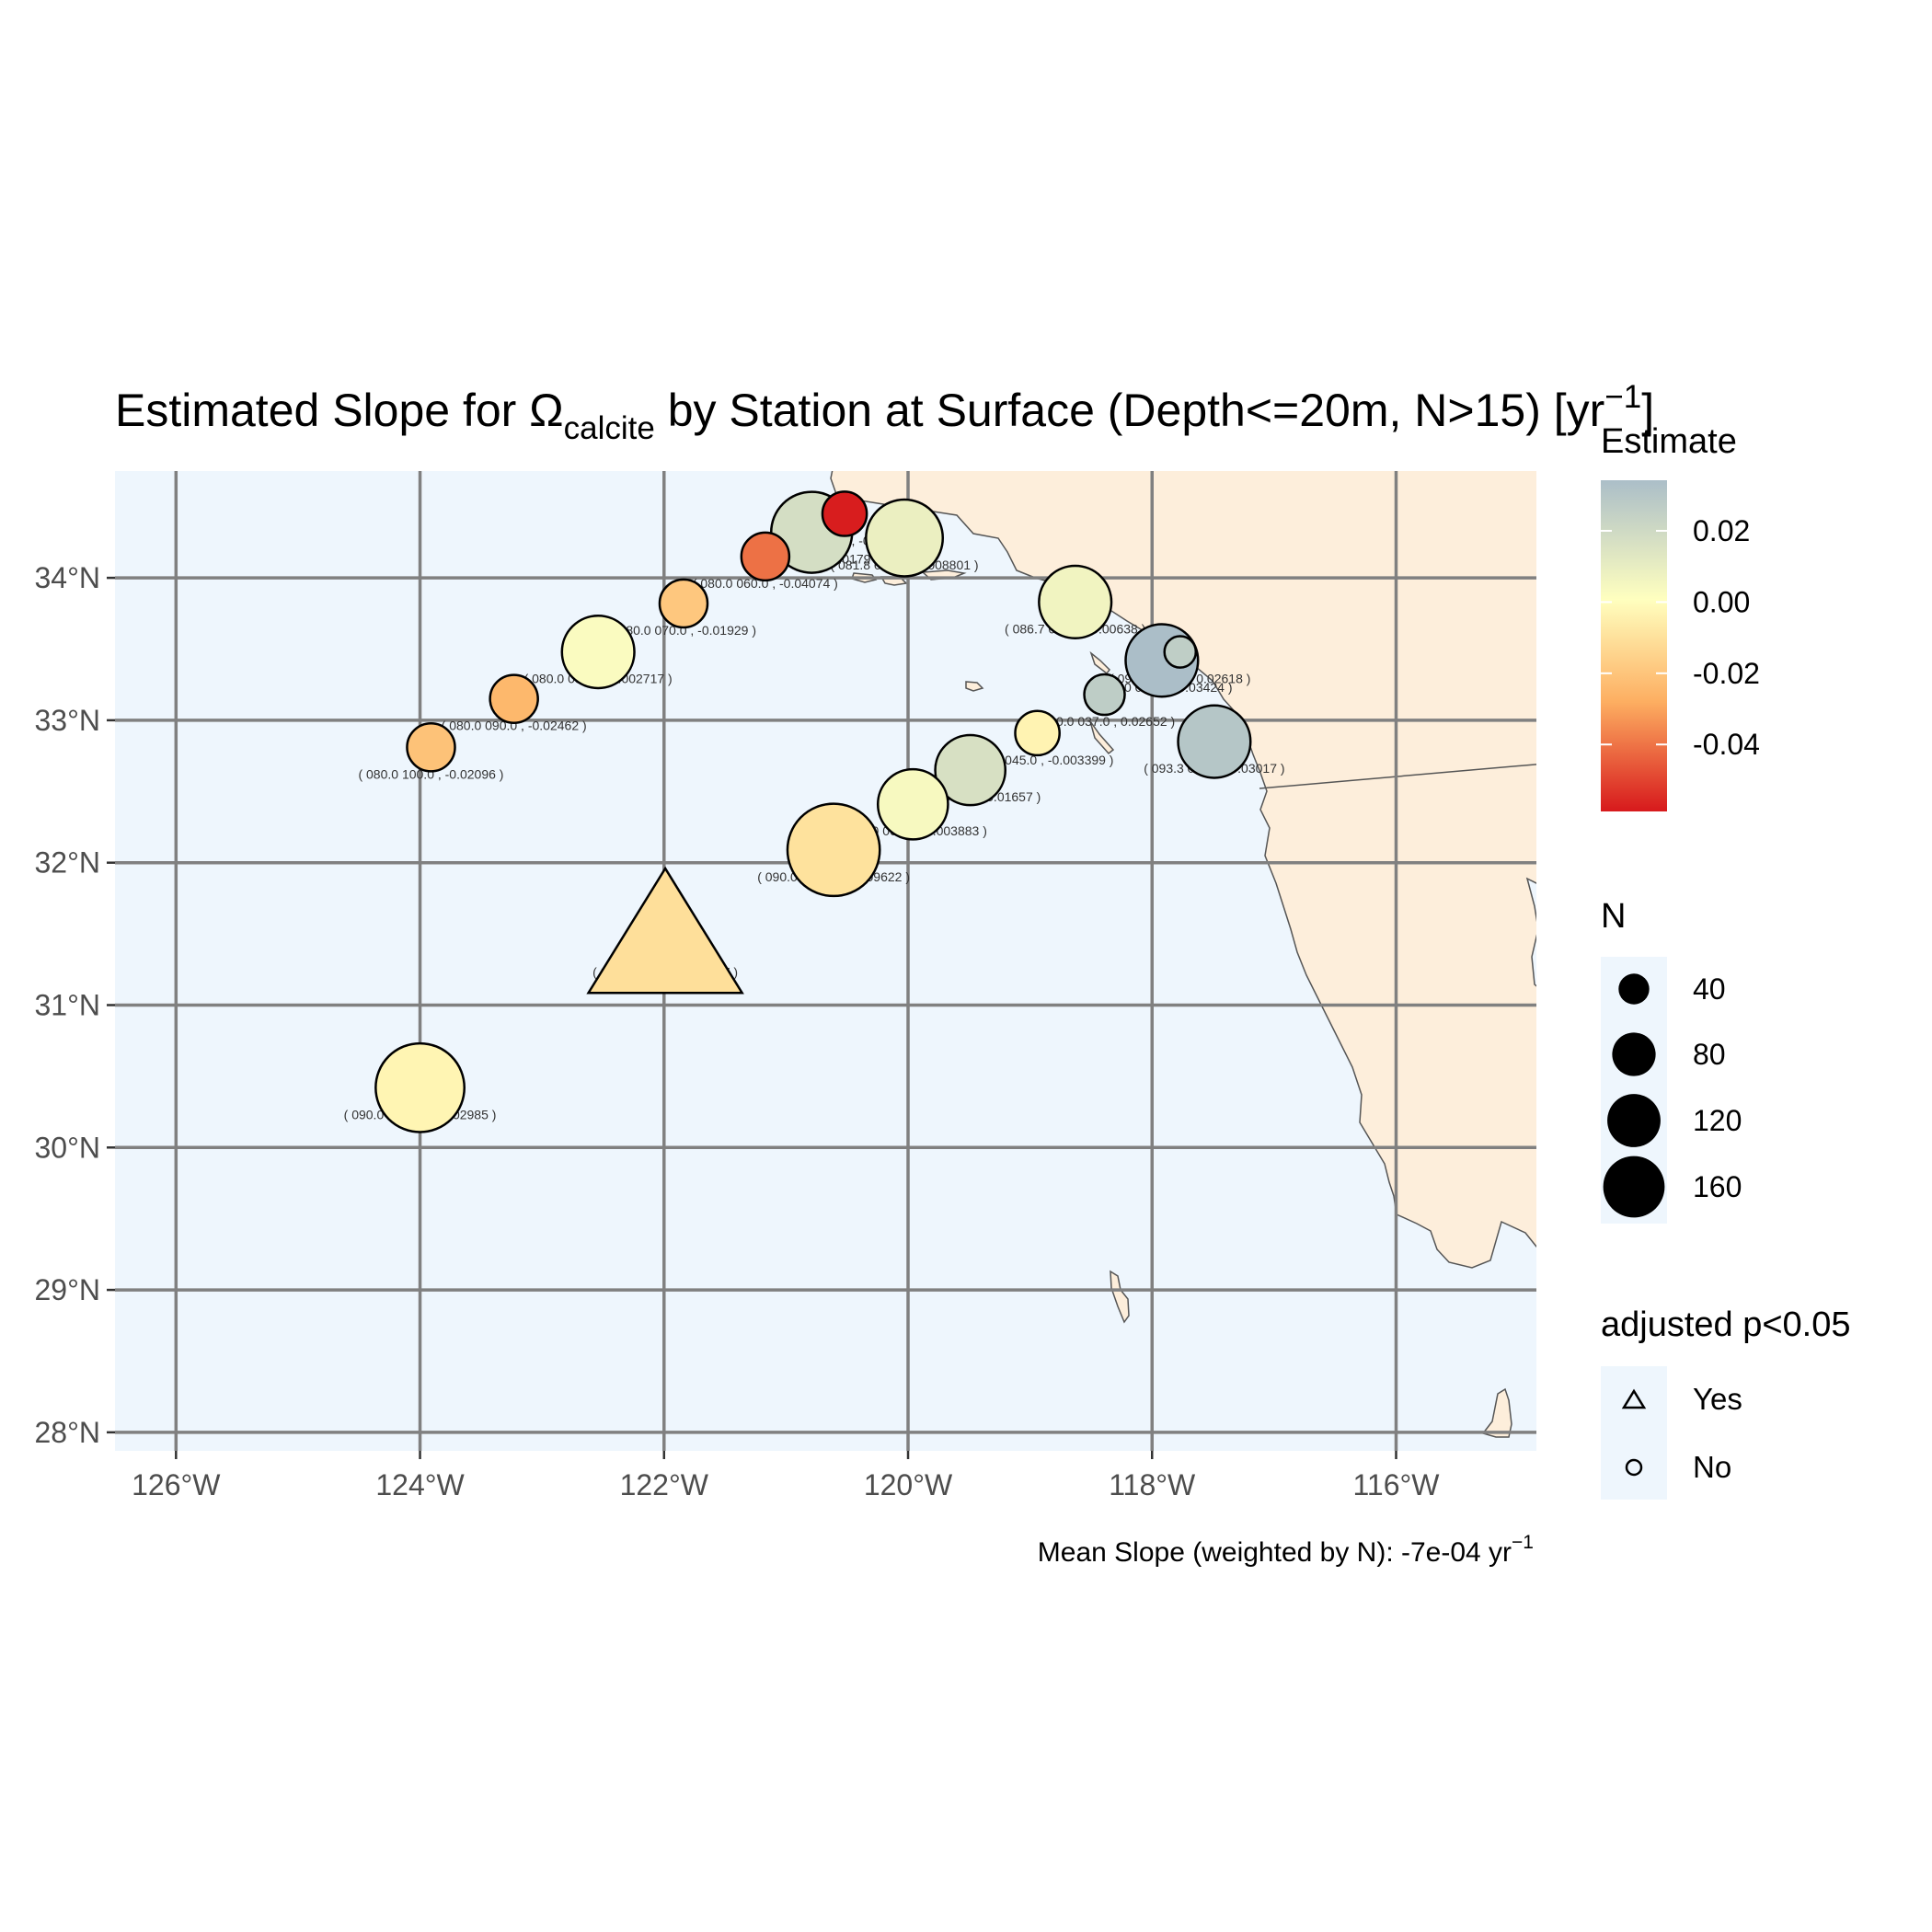 The width and height of the screenshot is (1932, 1932). I want to click on x-tick-label: 122°W, so click(664, 1484).